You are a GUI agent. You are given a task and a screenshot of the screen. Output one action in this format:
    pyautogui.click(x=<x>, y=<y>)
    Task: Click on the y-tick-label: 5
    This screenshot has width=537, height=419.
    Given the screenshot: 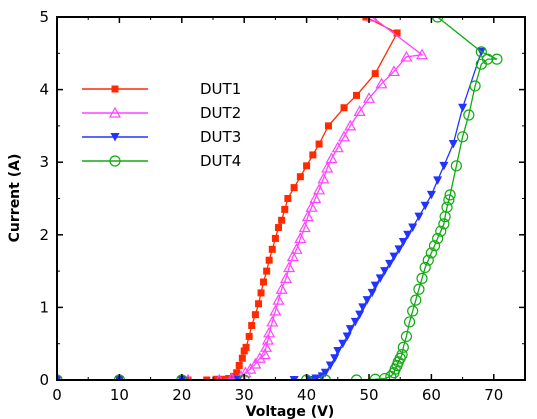 What is the action you would take?
    pyautogui.click(x=44, y=17)
    